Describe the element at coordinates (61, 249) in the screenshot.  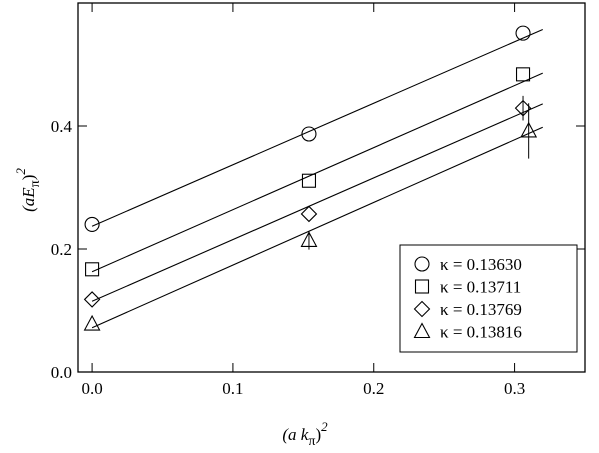
I see `y-tick-label: 0.2` at that location.